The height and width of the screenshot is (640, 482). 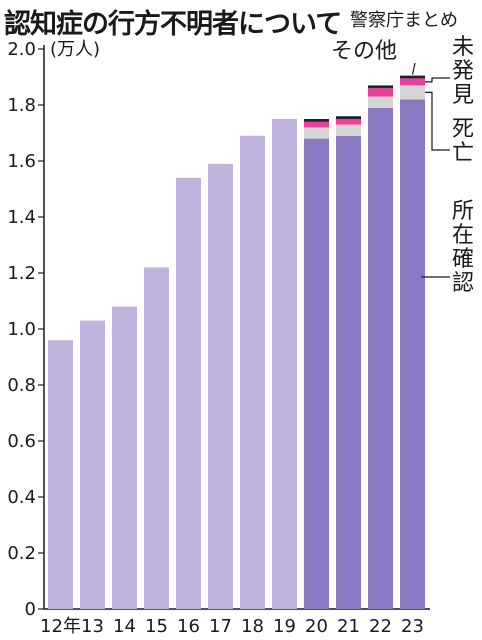 What do you see at coordinates (316, 626) in the screenshot?
I see `x-tick-label: 20` at bounding box center [316, 626].